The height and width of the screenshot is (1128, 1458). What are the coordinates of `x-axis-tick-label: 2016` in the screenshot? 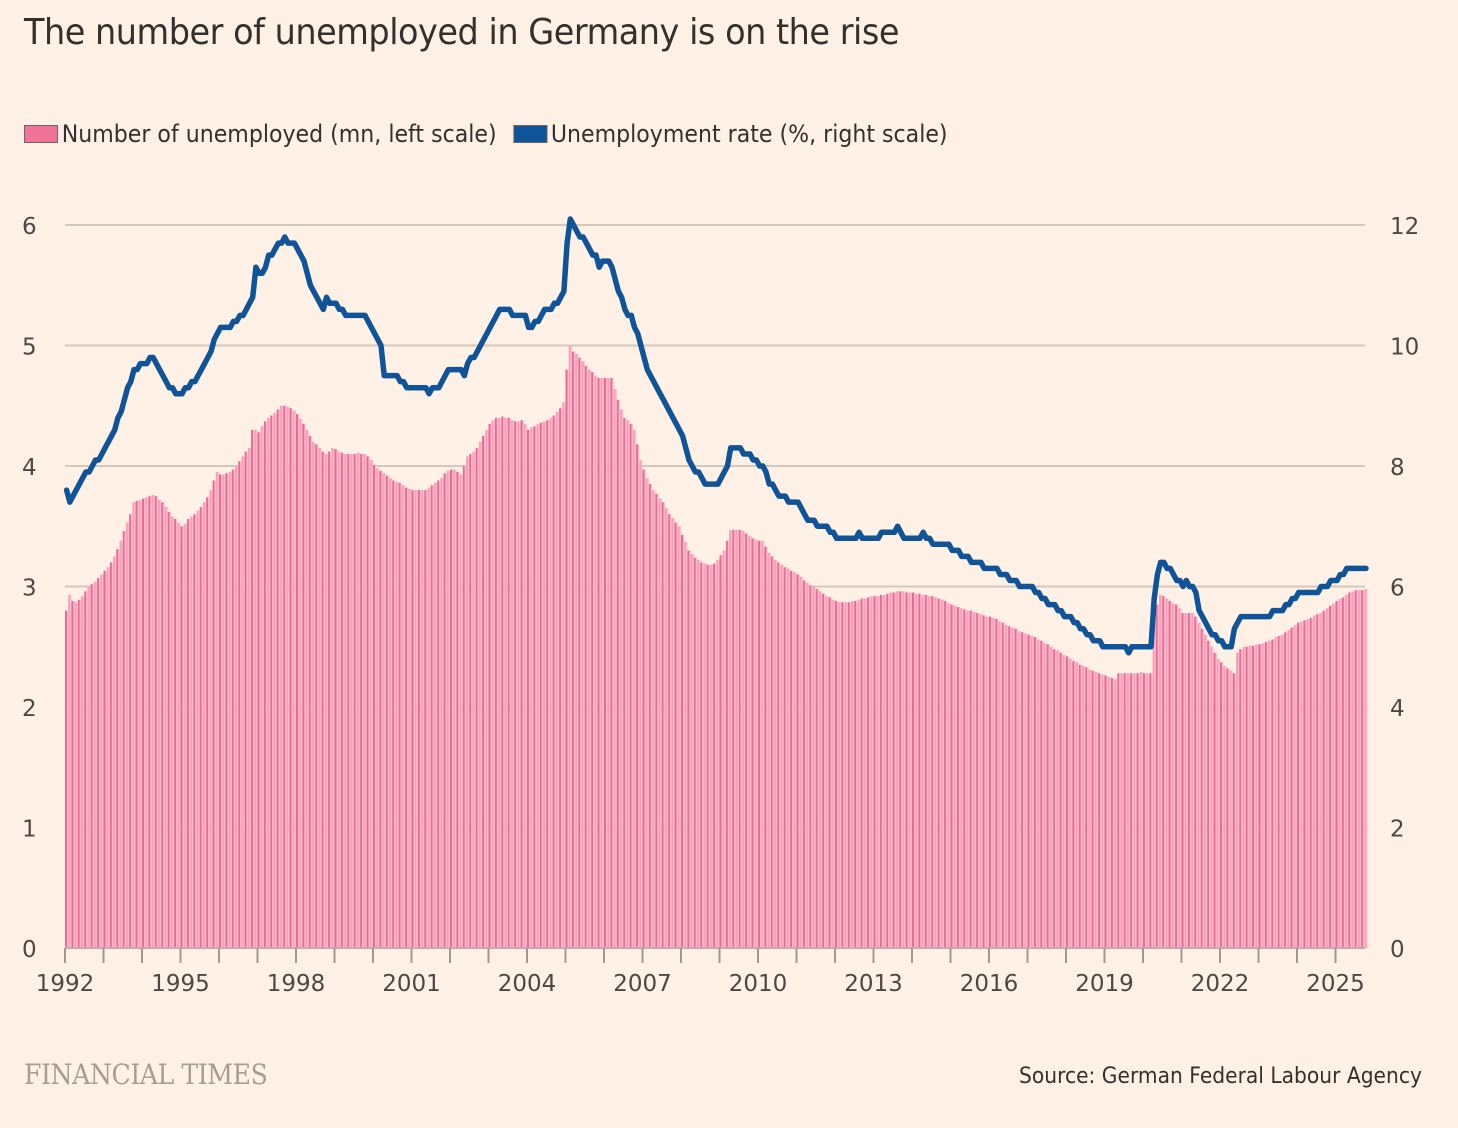 It's located at (989, 984).